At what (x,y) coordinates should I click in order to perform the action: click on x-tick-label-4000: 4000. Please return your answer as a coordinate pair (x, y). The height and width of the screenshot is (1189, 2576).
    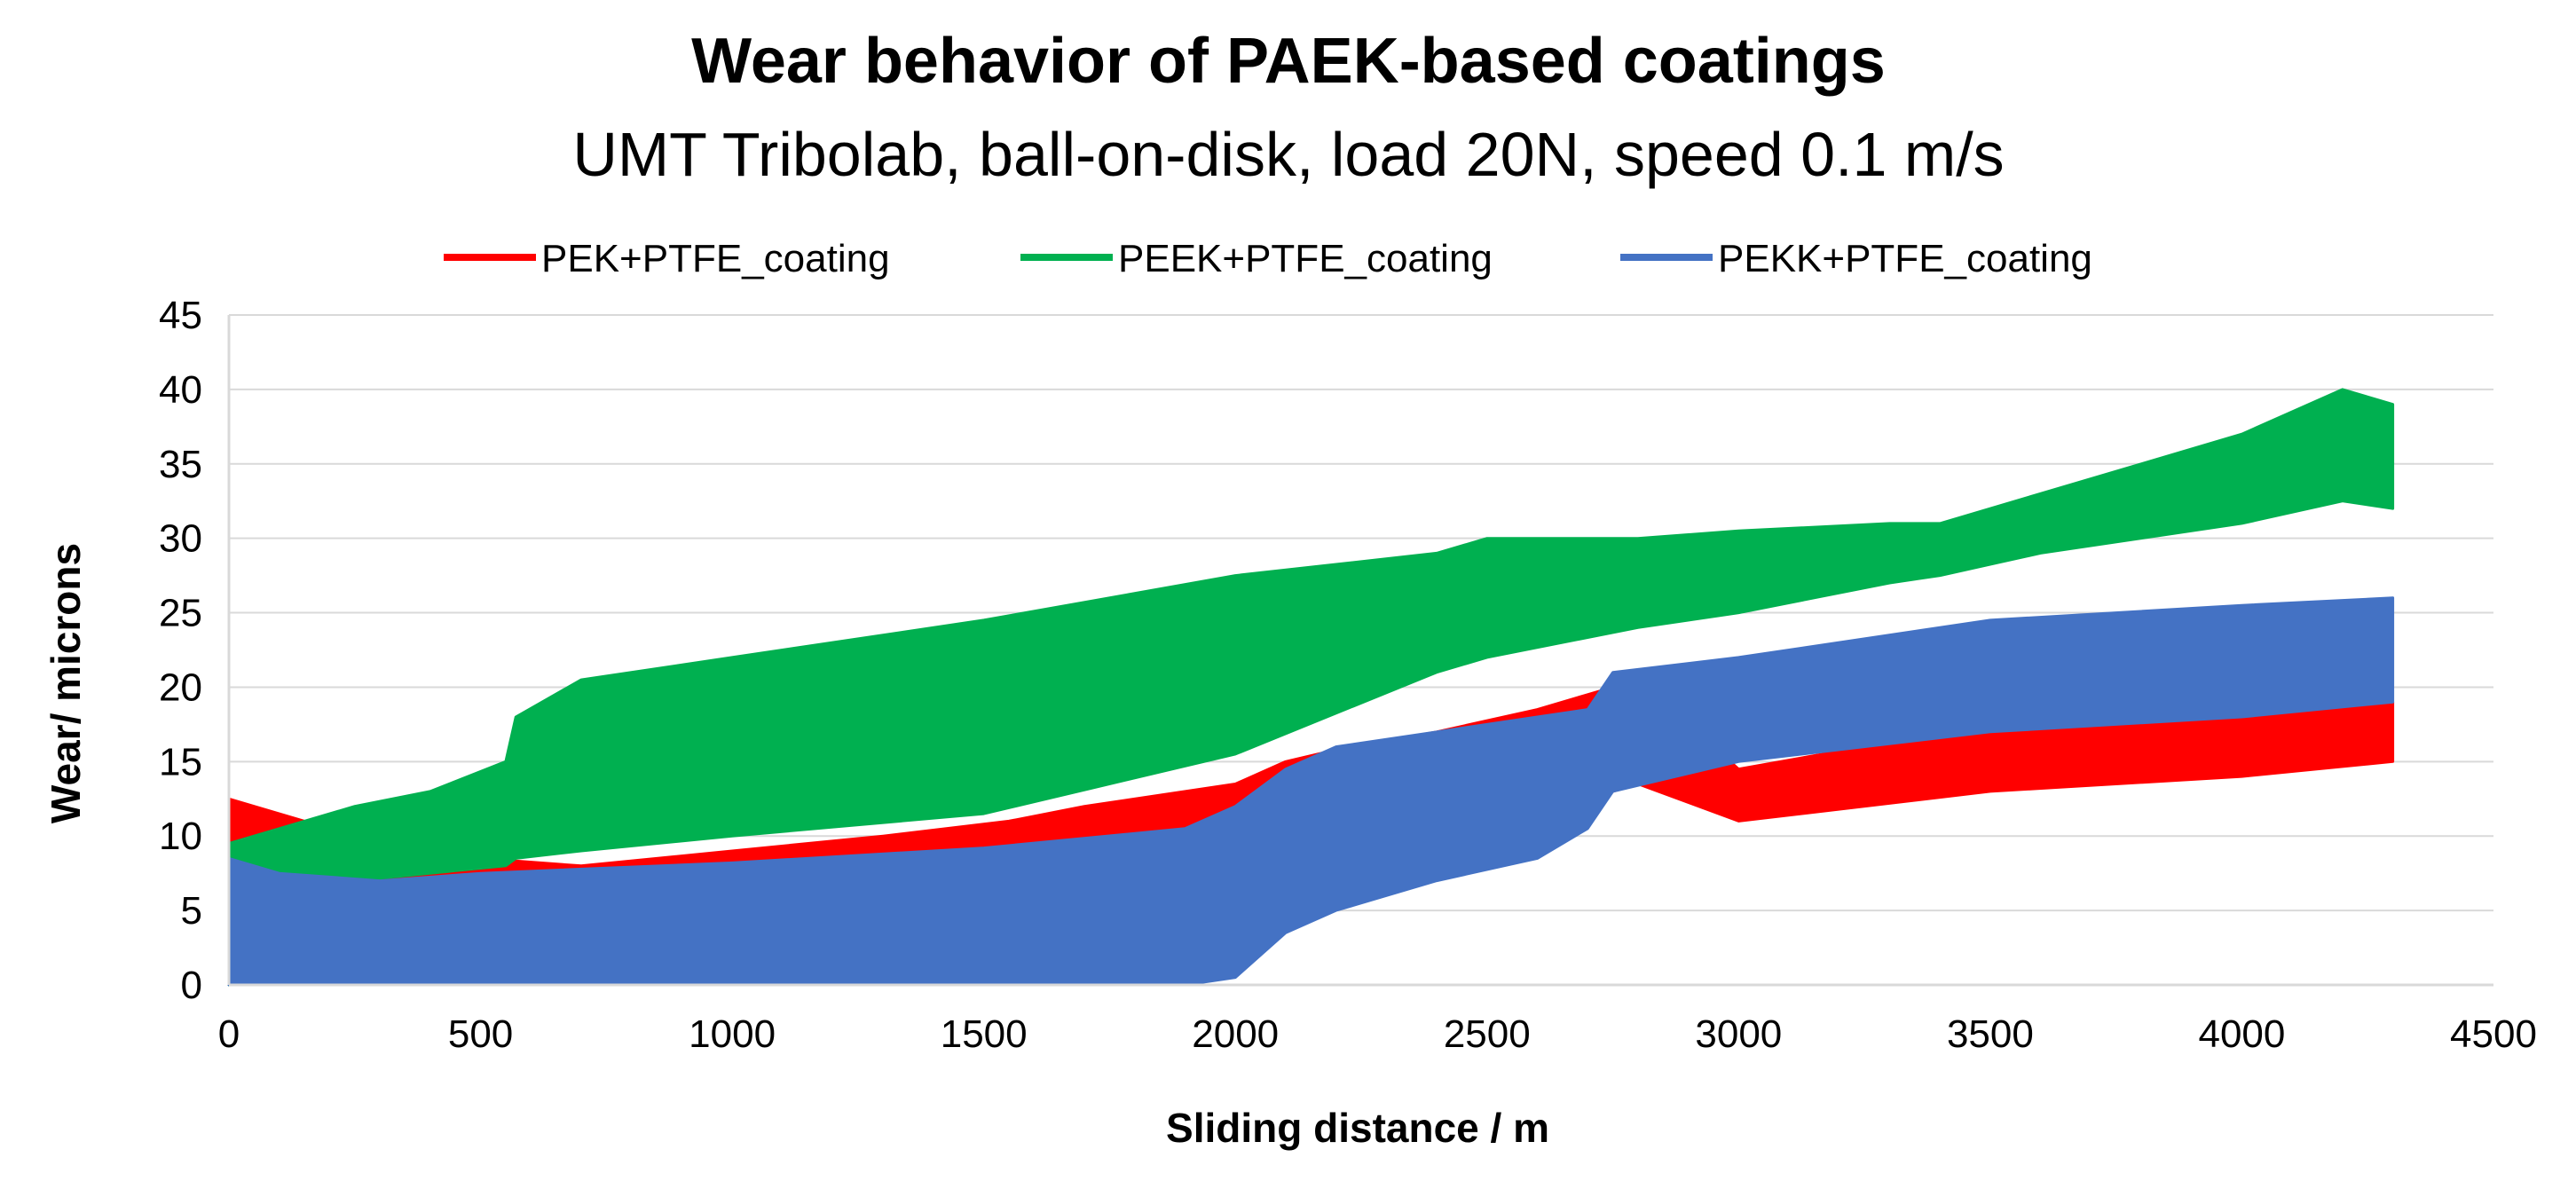
    Looking at the image, I should click on (2241, 1034).